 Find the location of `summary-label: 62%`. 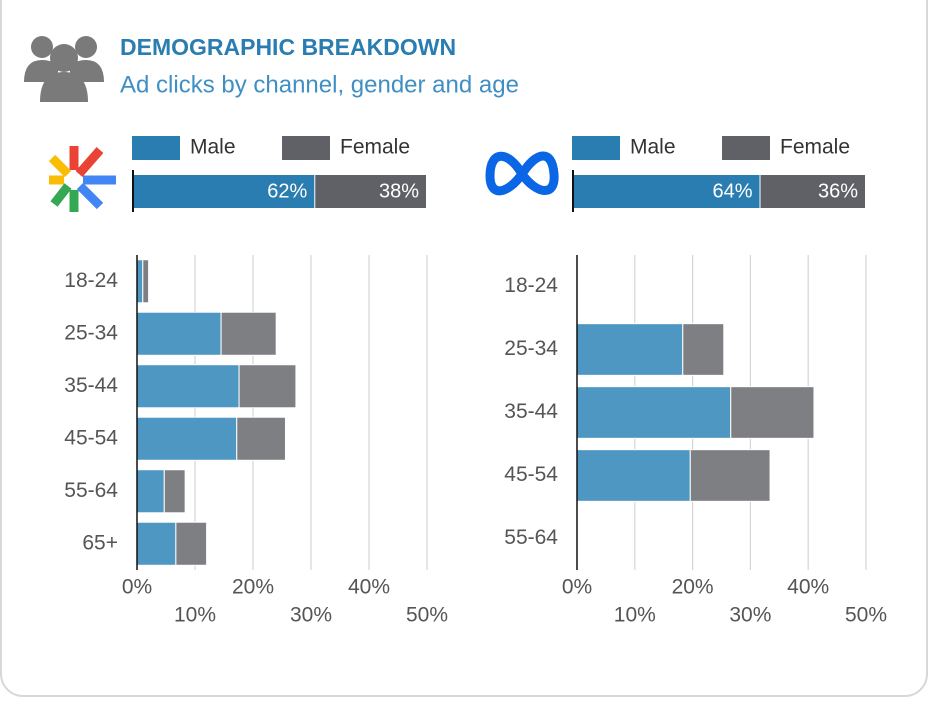

summary-label: 62% is located at coordinates (287, 191).